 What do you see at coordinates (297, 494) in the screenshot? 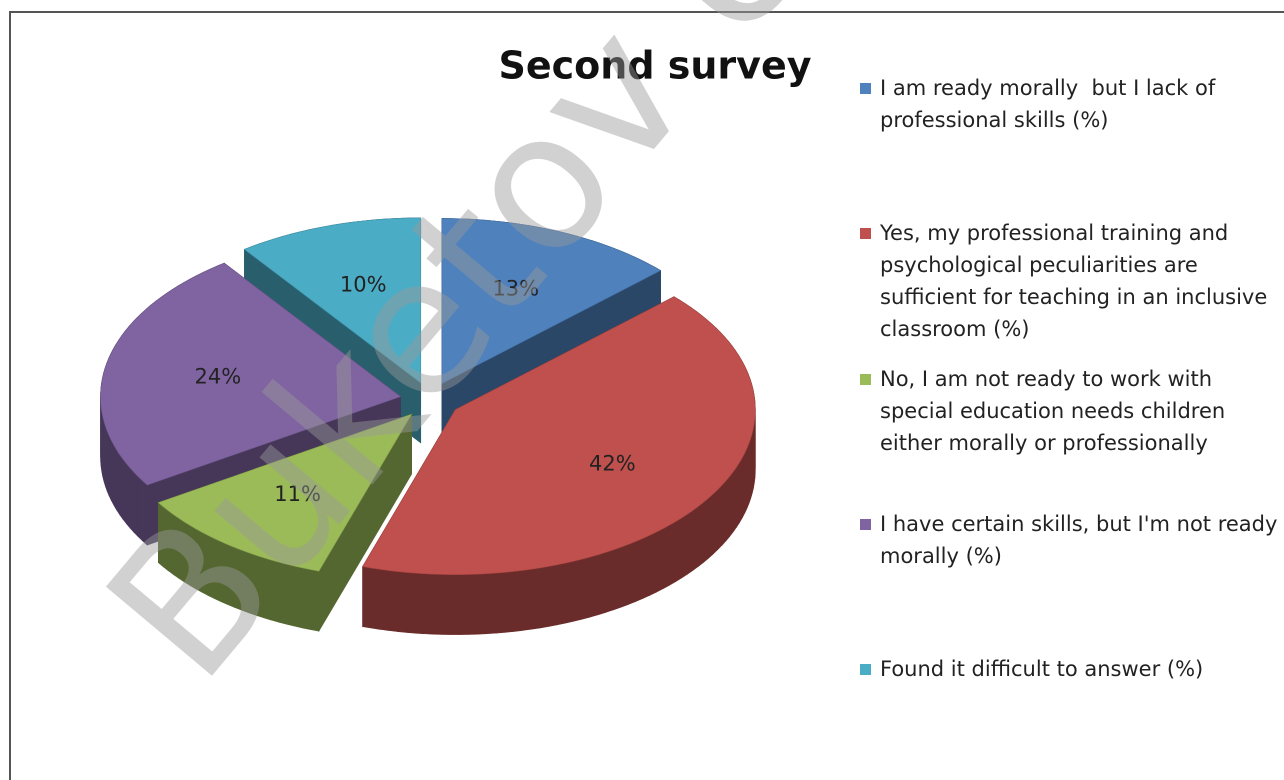
I see `data-label: 11%` at bounding box center [297, 494].